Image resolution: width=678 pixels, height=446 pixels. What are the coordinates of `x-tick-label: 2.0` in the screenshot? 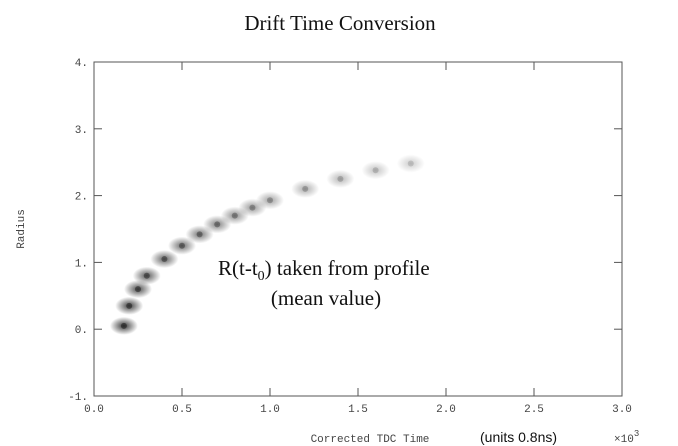 It's located at (446, 410).